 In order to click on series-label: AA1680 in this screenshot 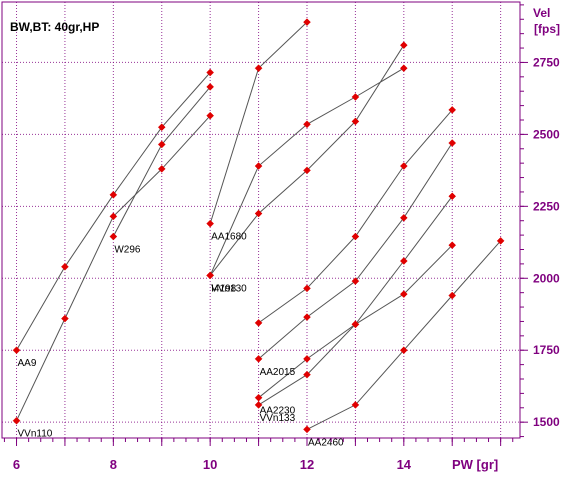, I will do `click(229, 237)`.